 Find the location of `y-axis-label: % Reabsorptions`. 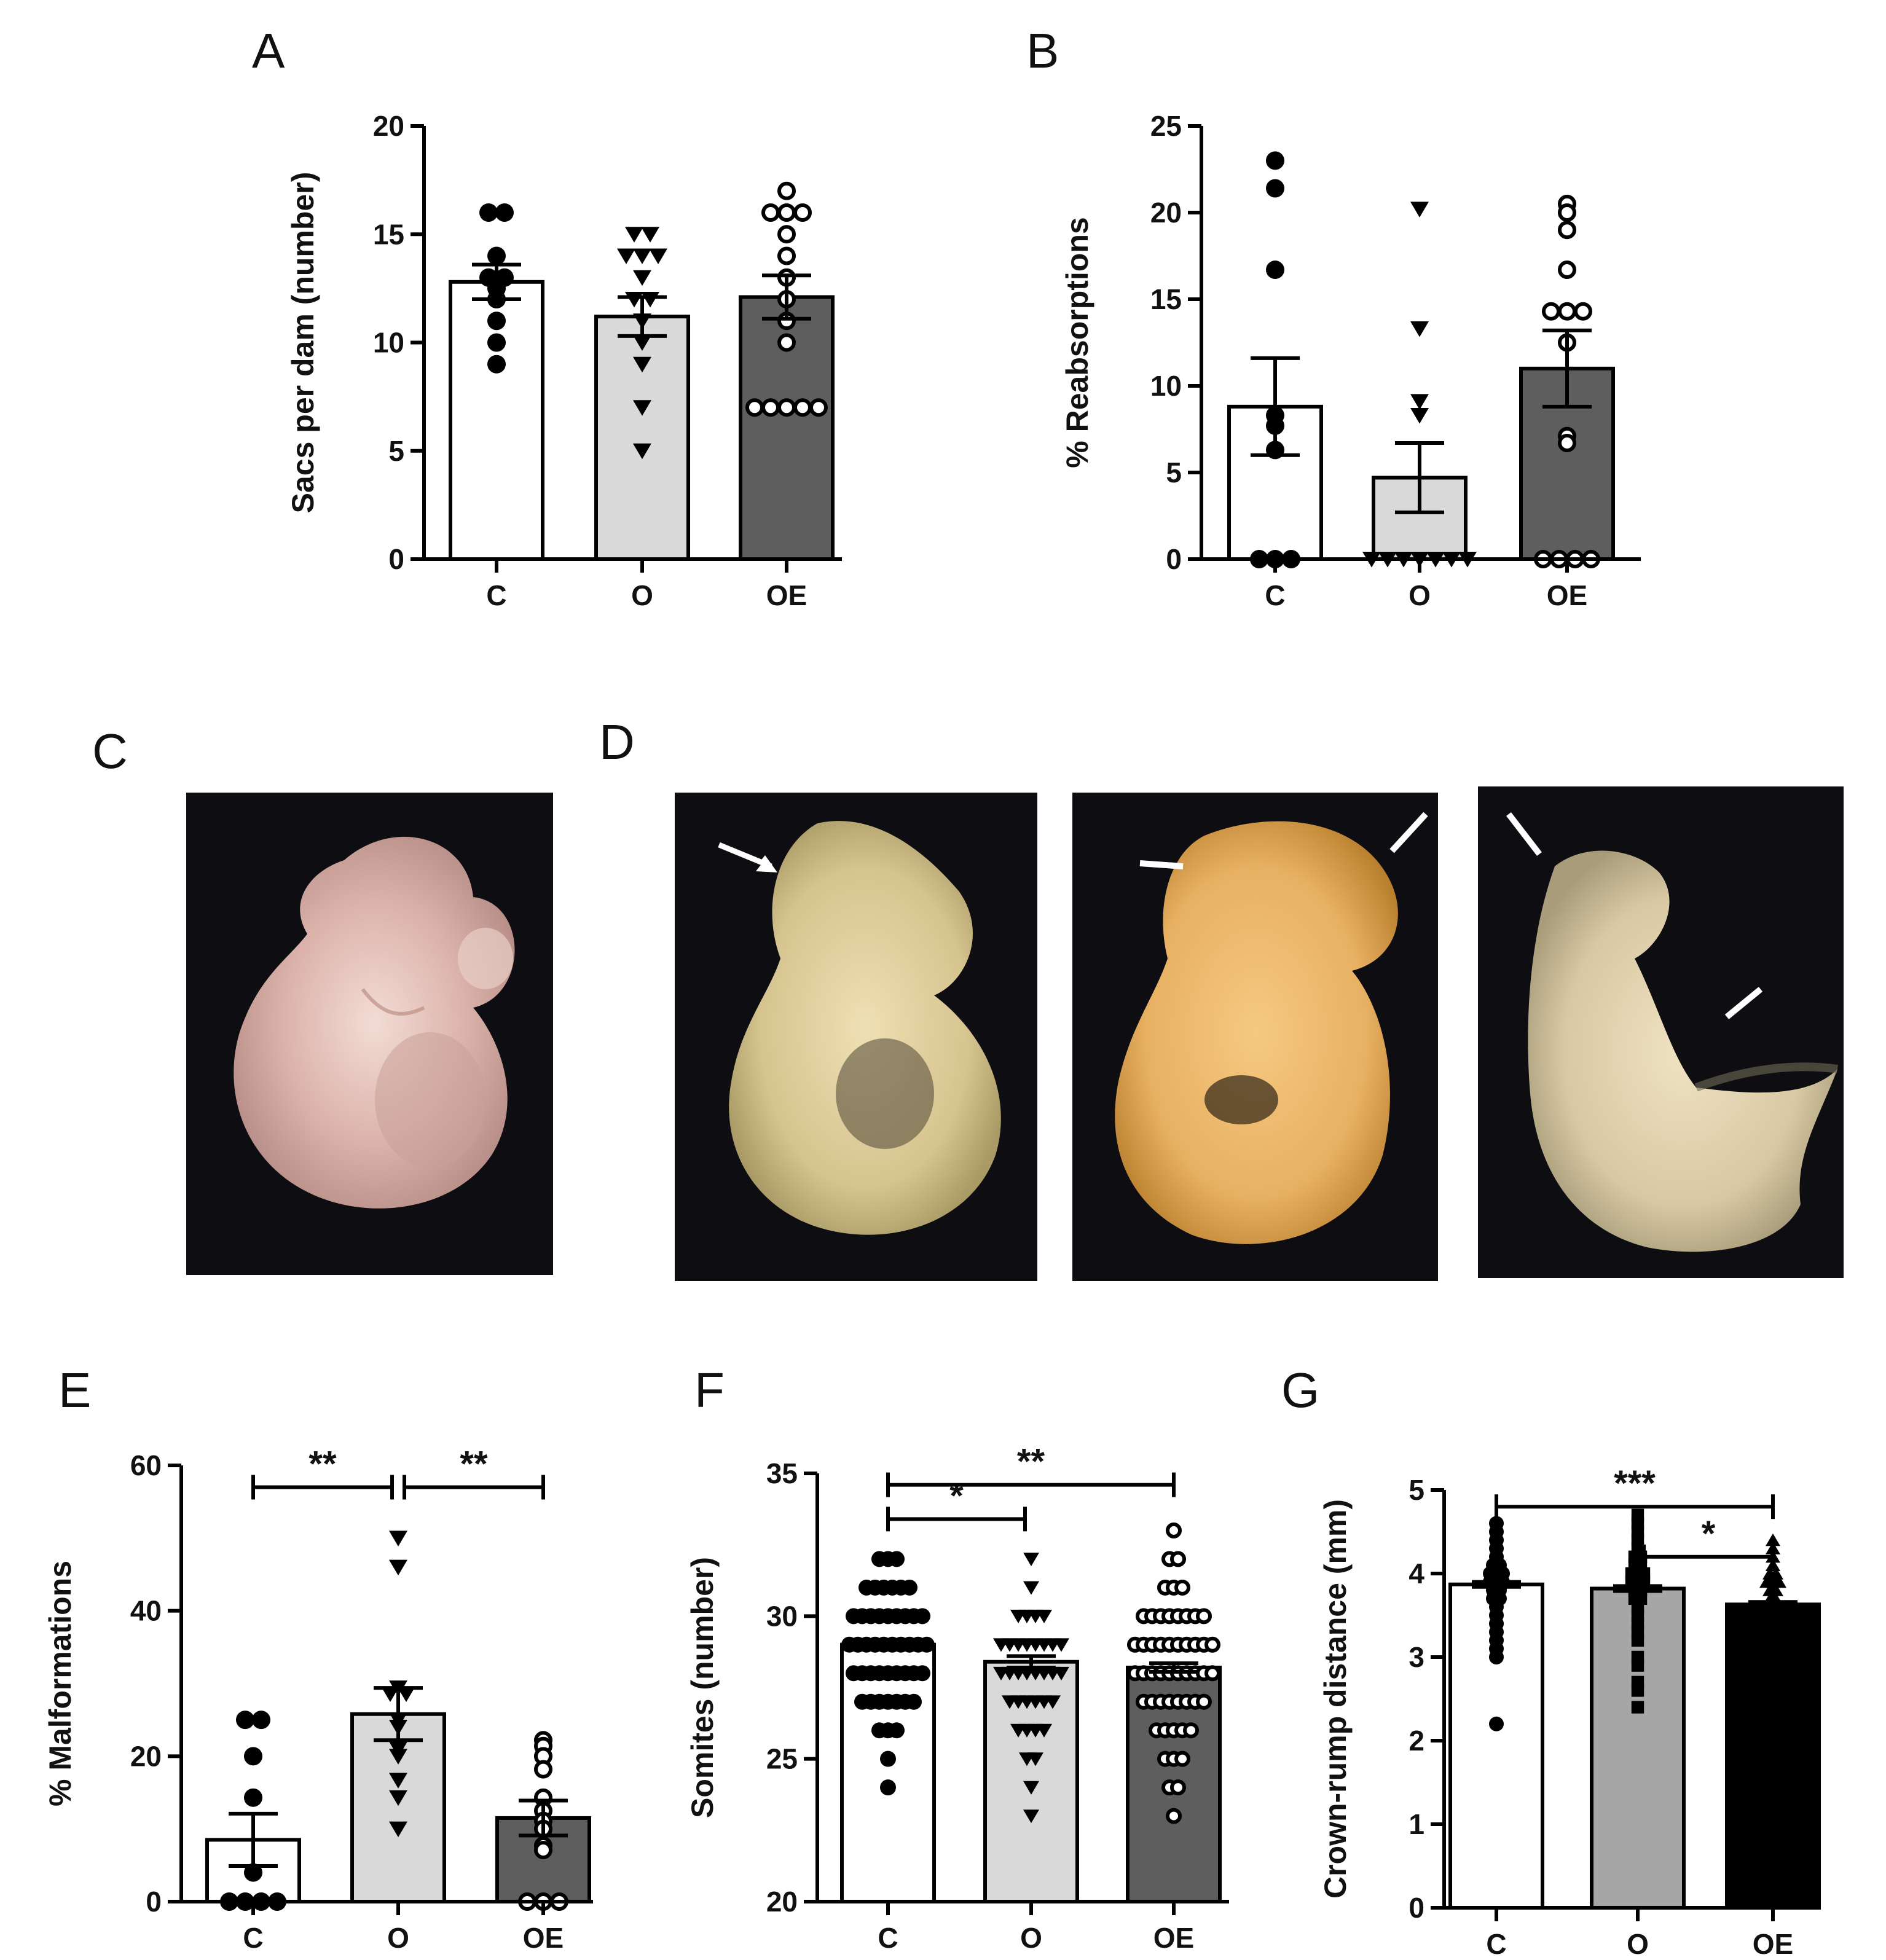

y-axis-label: % Reabsorptions is located at coordinates (1077, 342).